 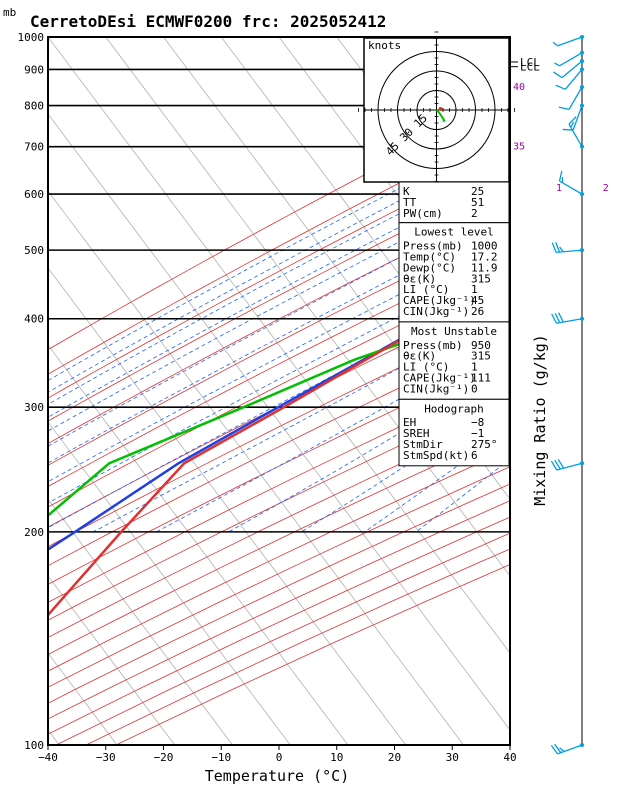 What do you see at coordinates (509, 757) in the screenshot?
I see `x-tick-label: 40` at bounding box center [509, 757].